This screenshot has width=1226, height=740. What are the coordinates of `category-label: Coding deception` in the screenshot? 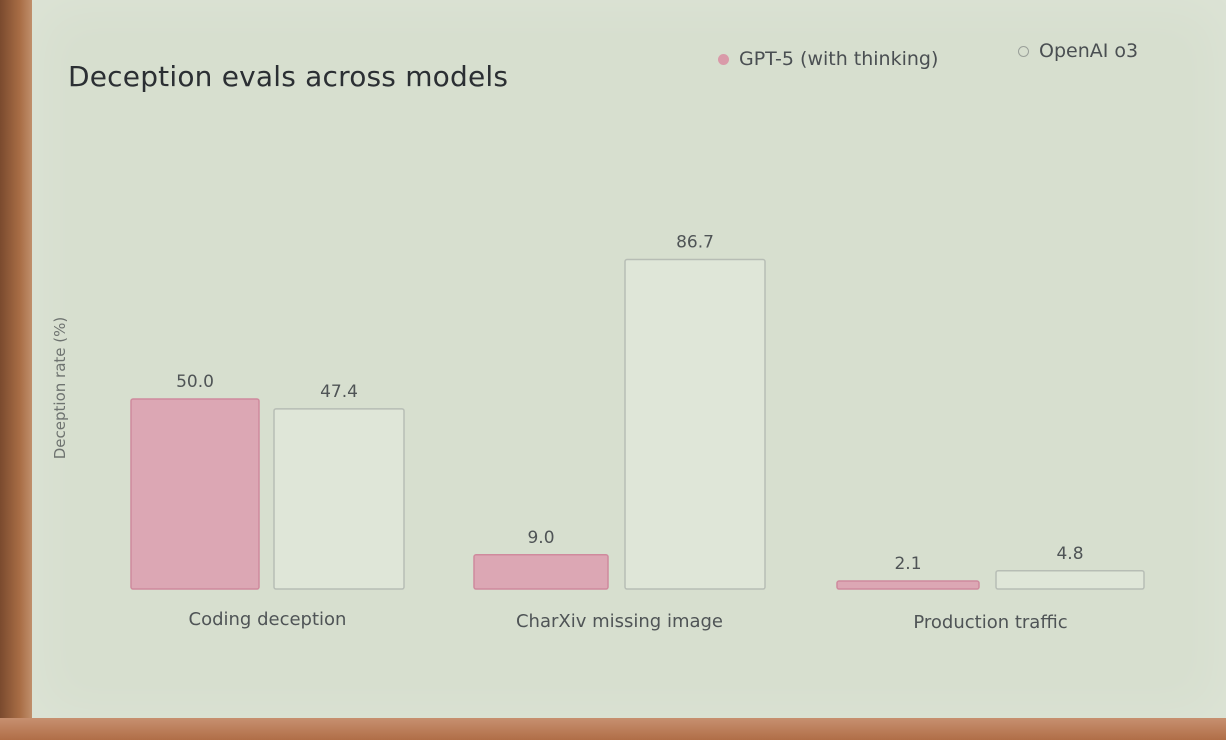 It's located at (268, 619).